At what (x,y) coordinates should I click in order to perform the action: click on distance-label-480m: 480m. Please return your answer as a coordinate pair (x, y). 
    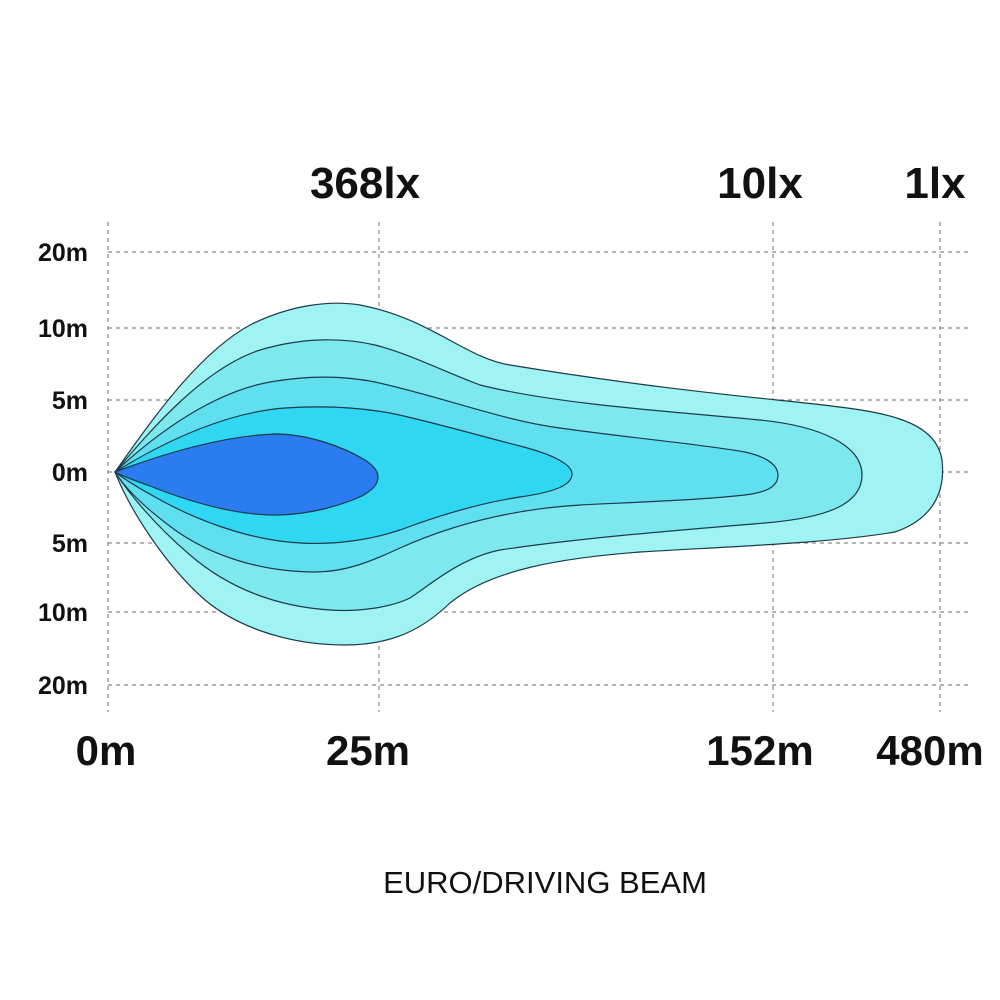
    Looking at the image, I should click on (929, 750).